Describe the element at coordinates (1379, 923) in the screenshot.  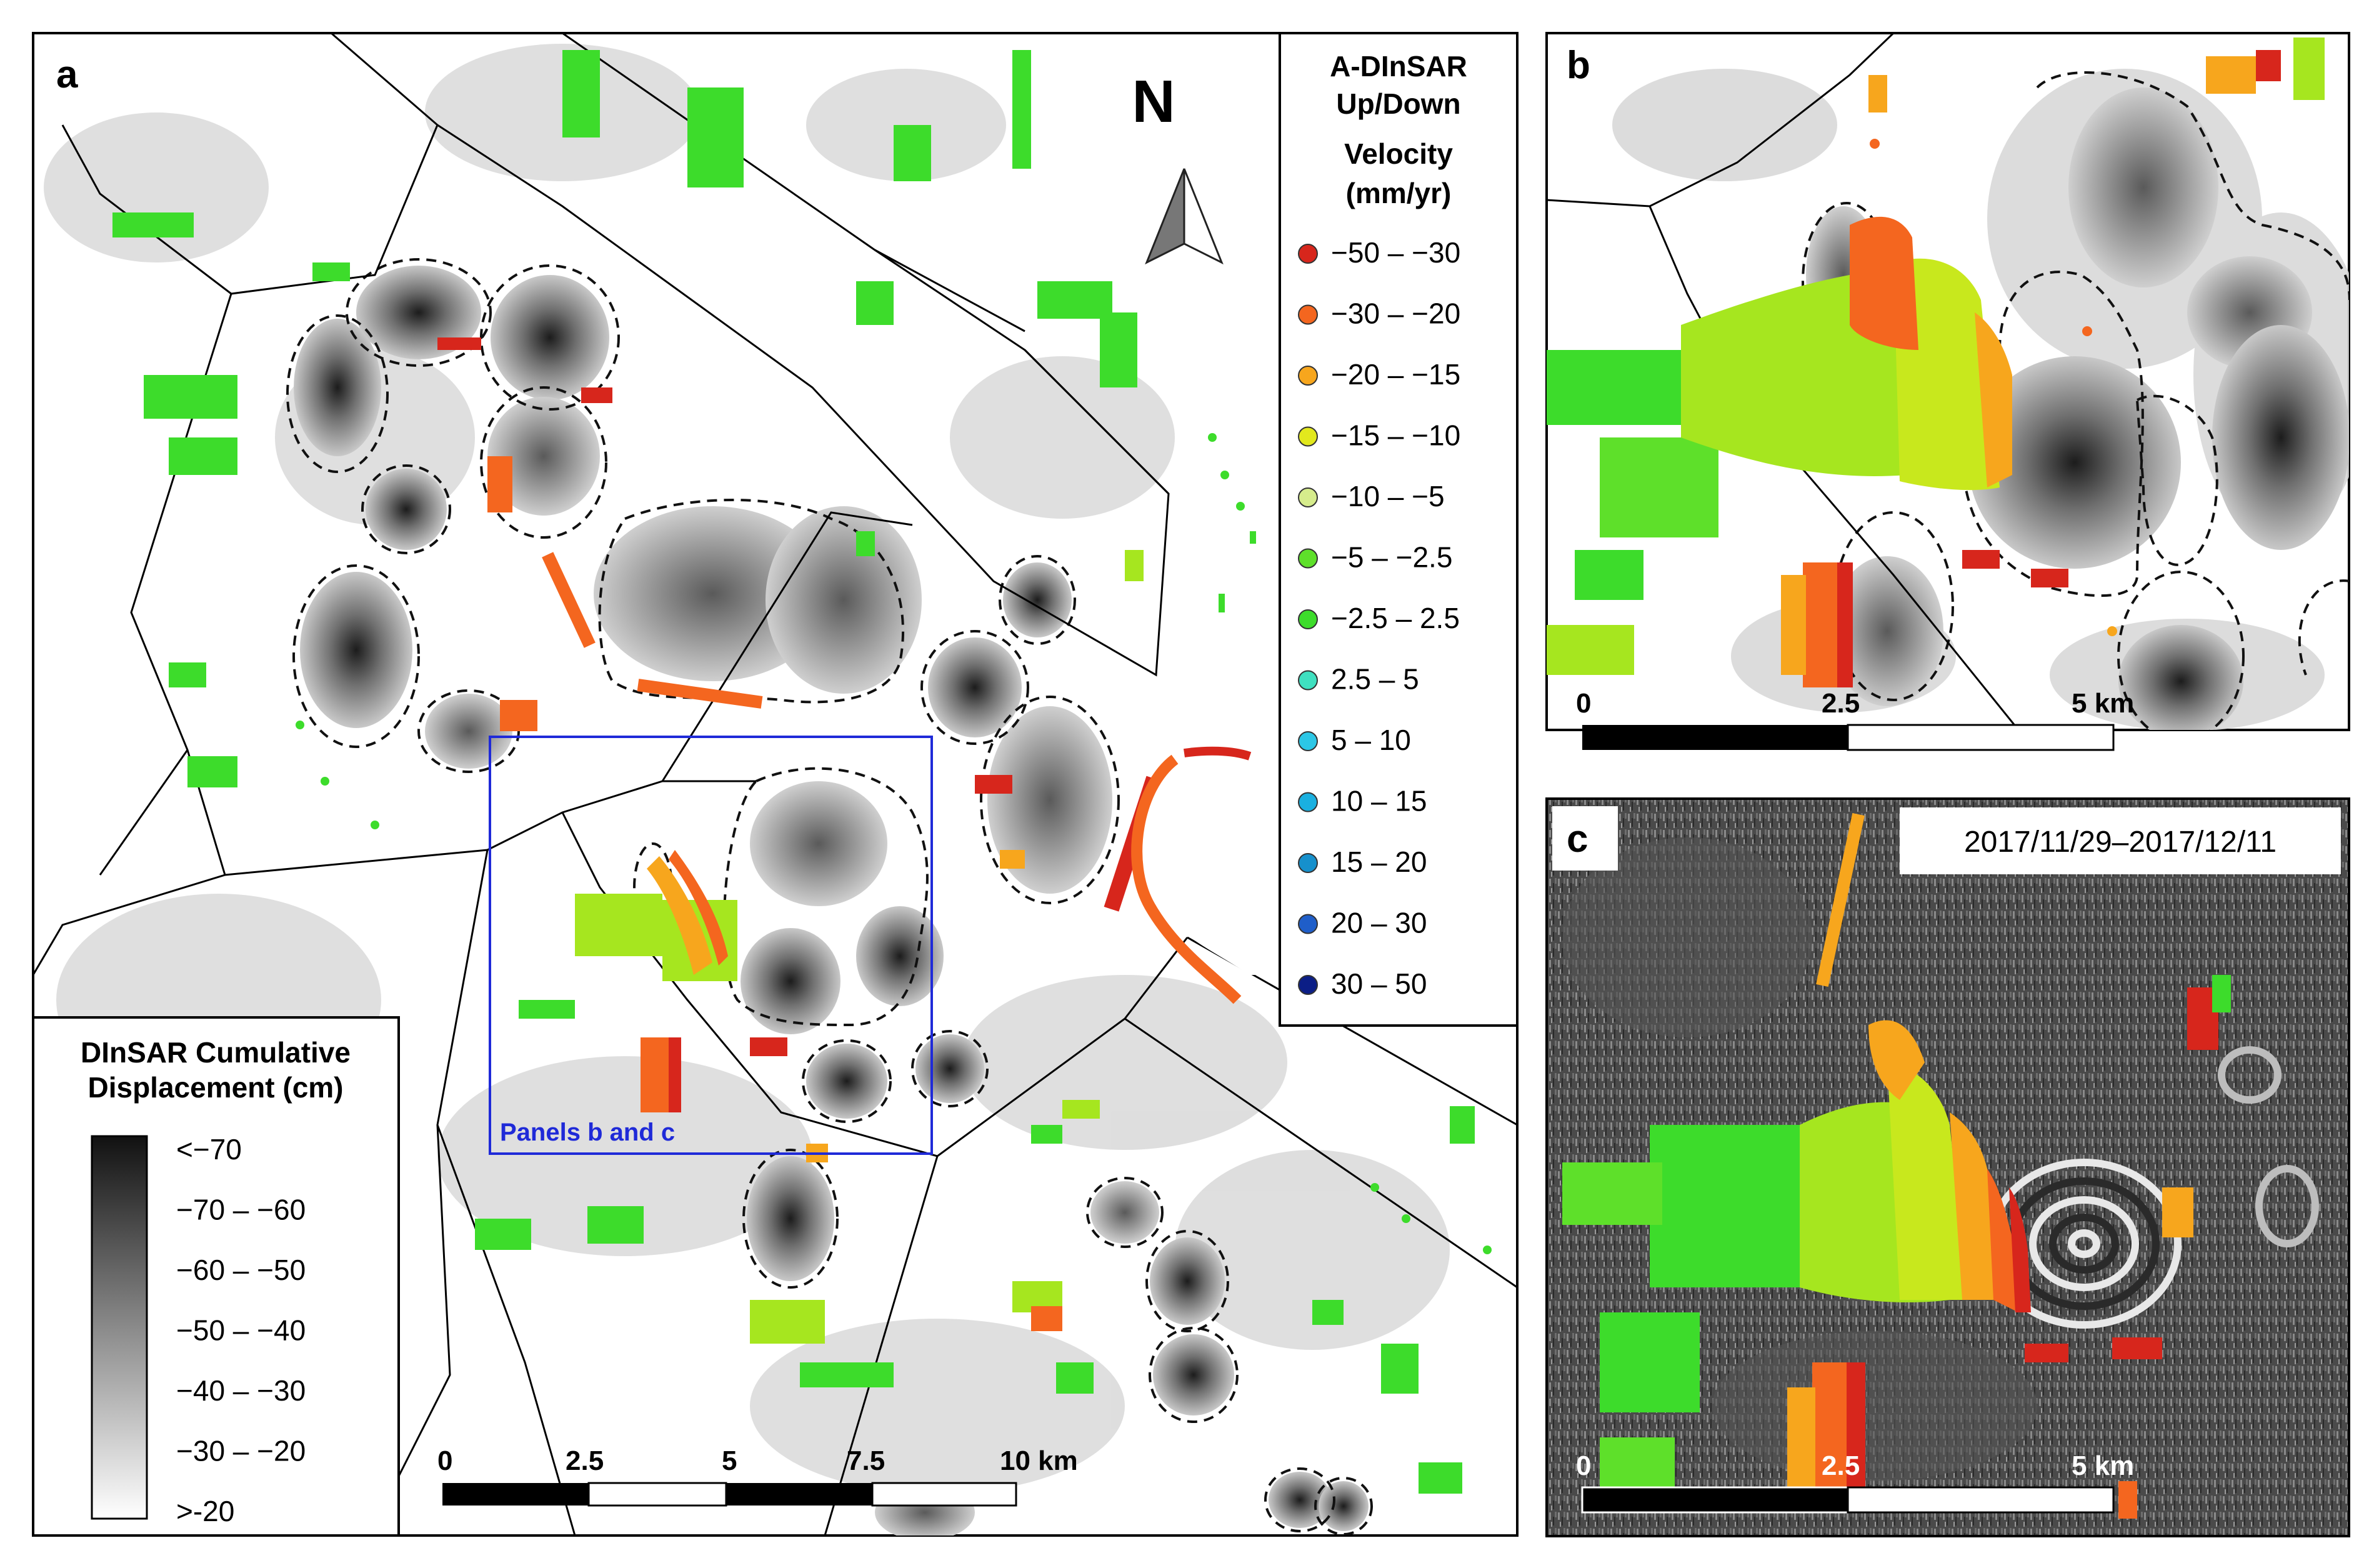
I see `velocity-legend-label: 20 – 30` at that location.